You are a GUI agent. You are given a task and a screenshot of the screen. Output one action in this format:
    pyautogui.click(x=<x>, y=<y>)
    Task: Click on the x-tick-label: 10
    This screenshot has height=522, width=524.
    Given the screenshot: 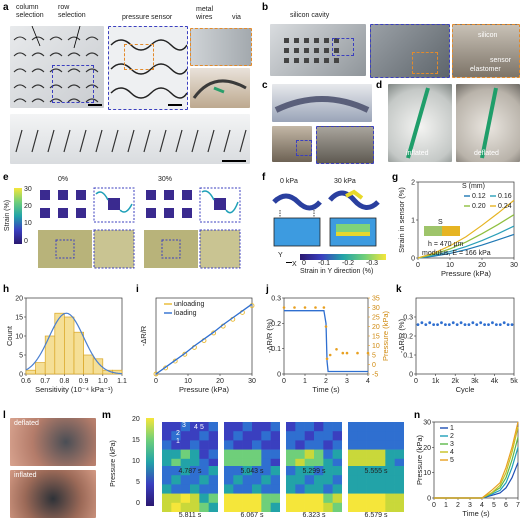 What is the action you would take?
    pyautogui.click(x=450, y=265)
    